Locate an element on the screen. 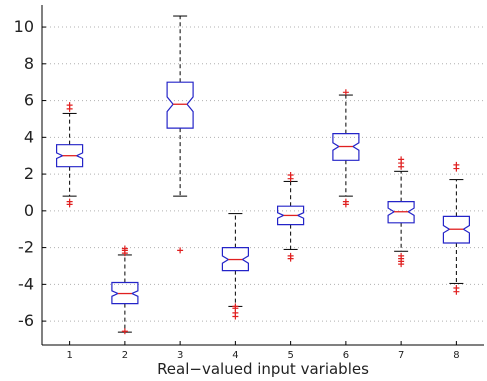 The width and height of the screenshot is (487, 381). y-tick-label: 2 is located at coordinates (29, 173).